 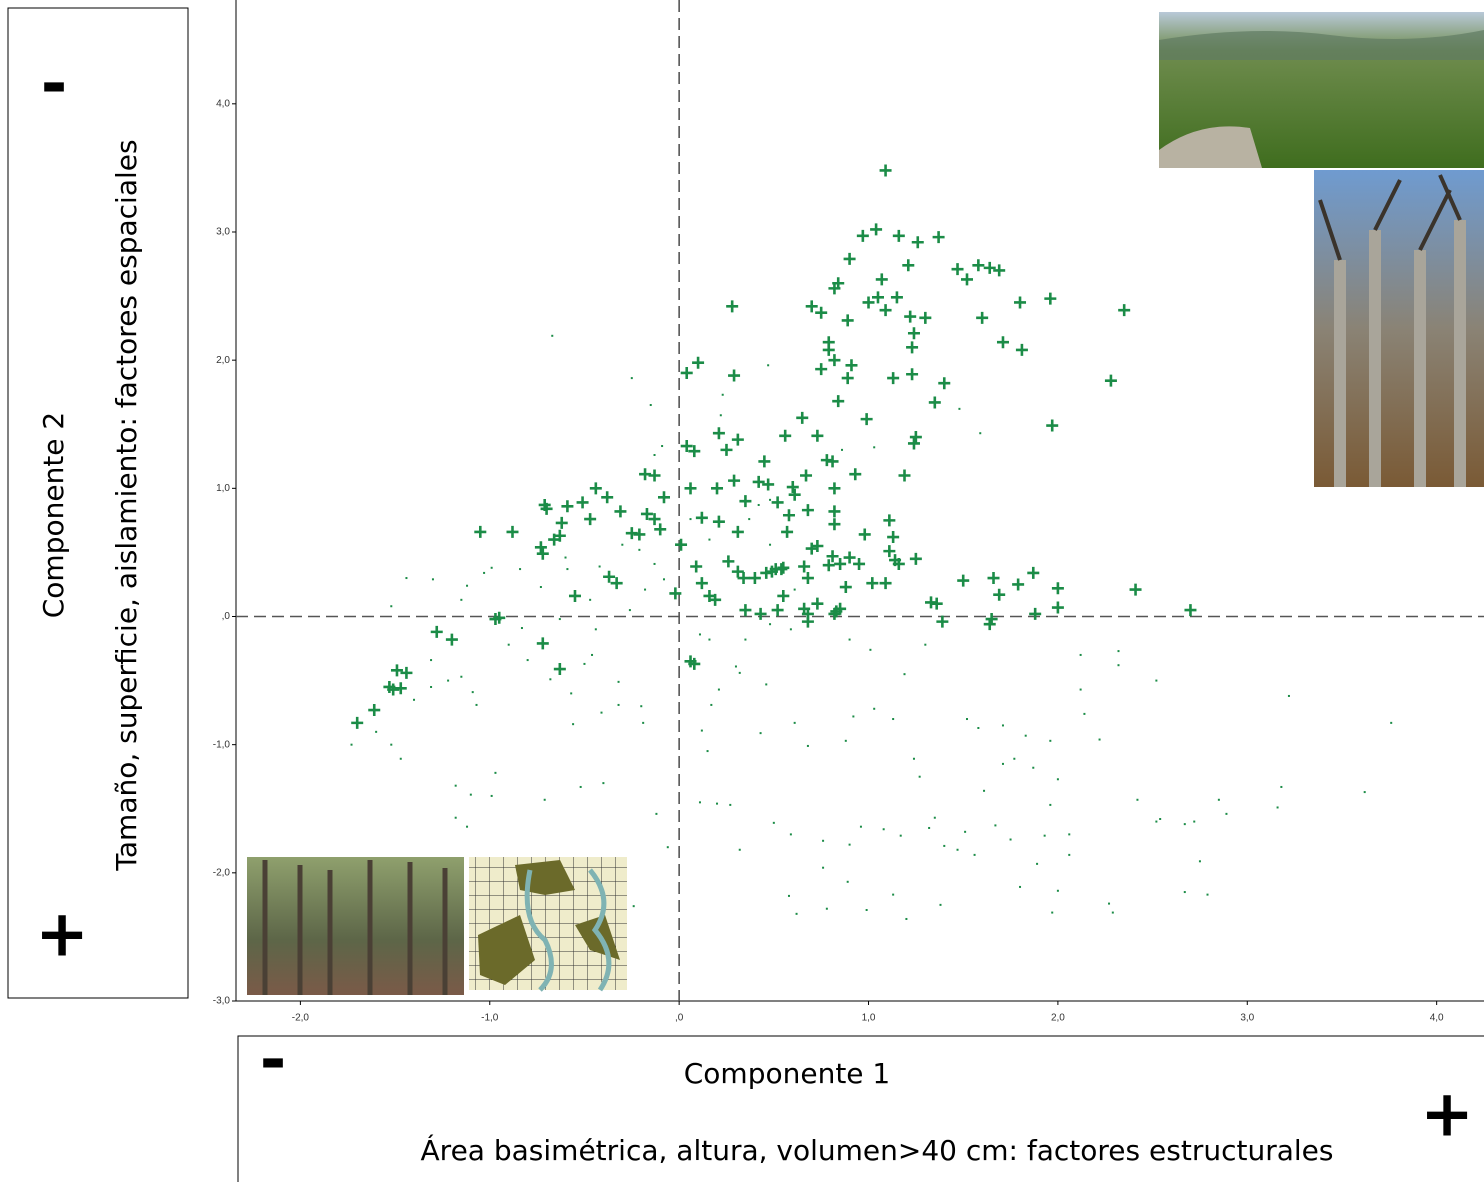 I want to click on y-tick-label: -2,0, so click(x=222, y=872).